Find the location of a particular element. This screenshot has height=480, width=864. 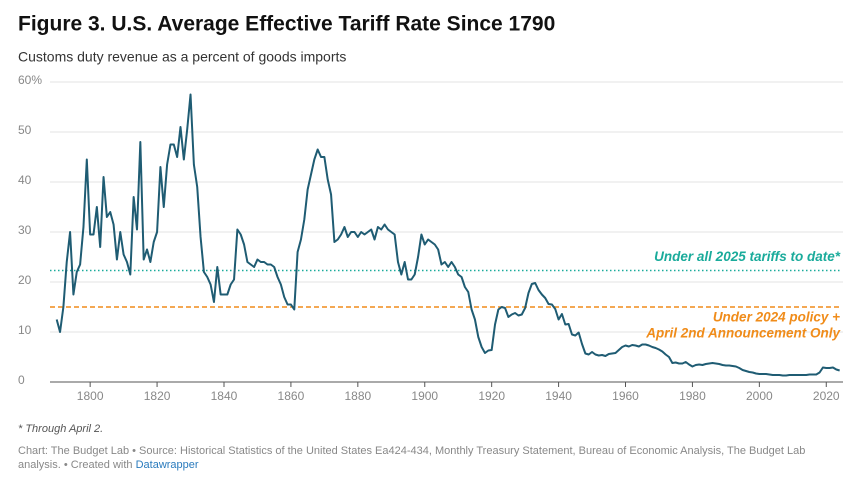

x-tick-label: 1980 is located at coordinates (692, 396).